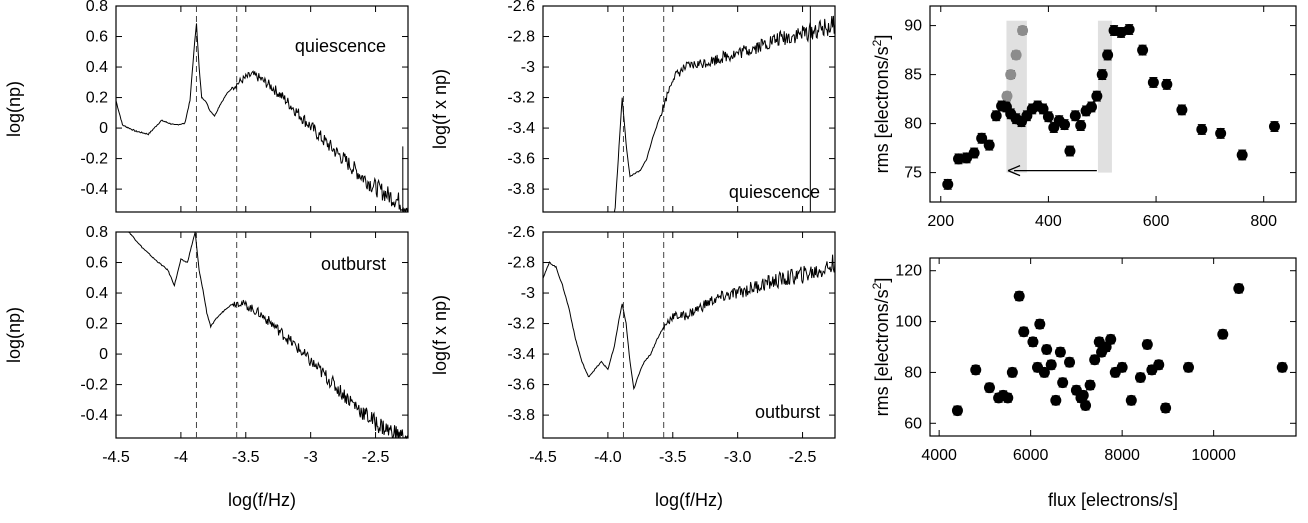 The width and height of the screenshot is (1308, 523). I want to click on right-bottom-xtick-label: 8000, so click(1122, 455).